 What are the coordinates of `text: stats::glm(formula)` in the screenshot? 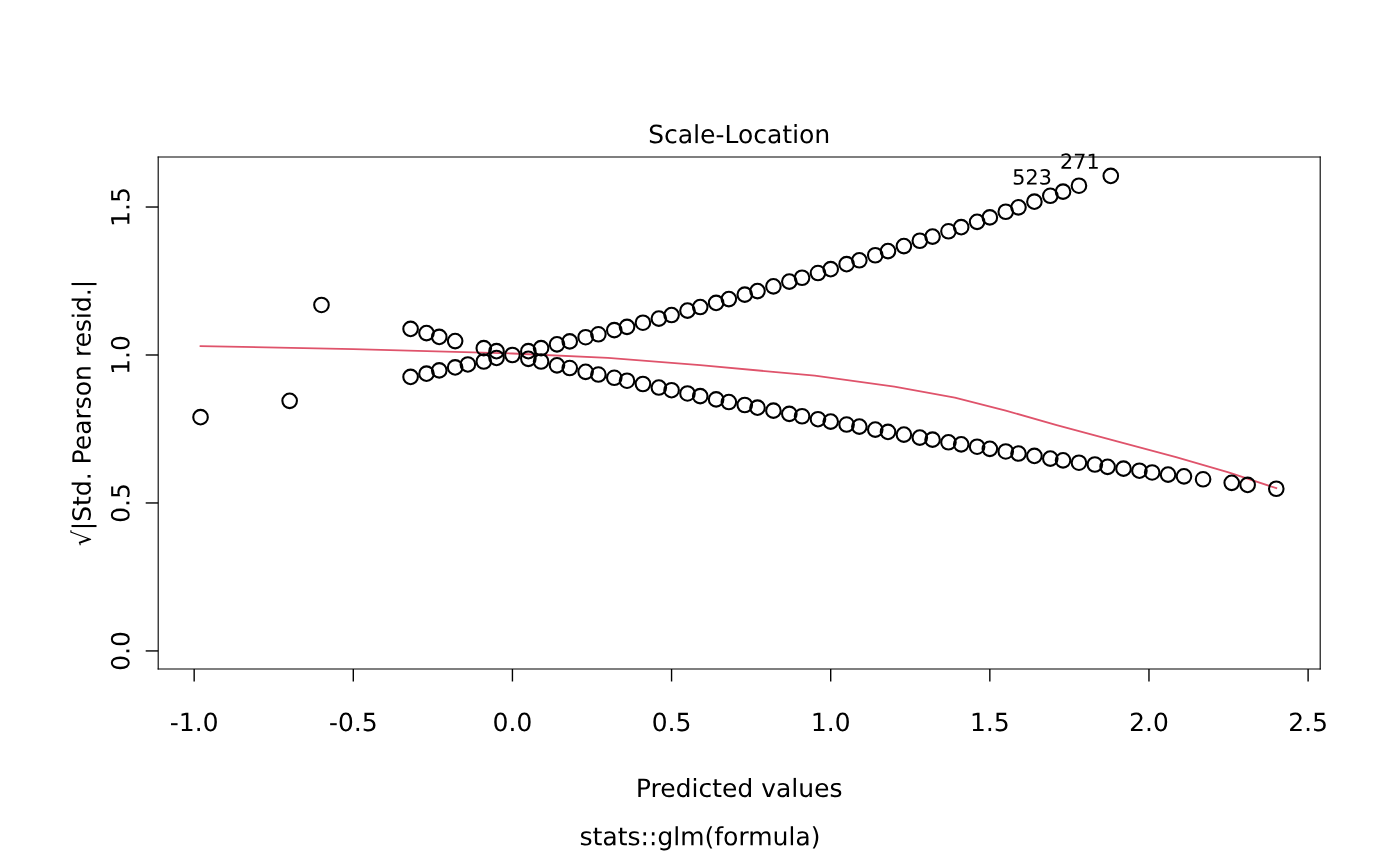 It's located at (699, 838).